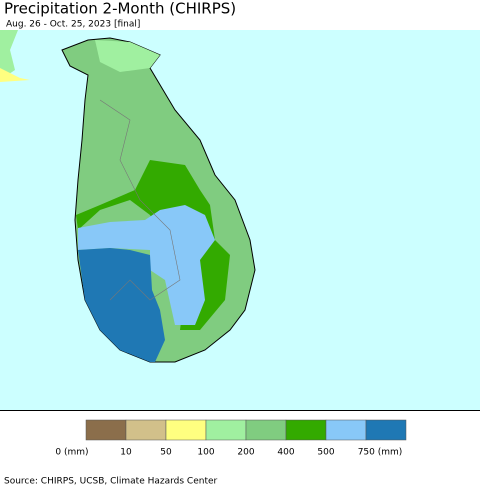  Describe the element at coordinates (120, 9) in the screenshot. I see `title: Precipitation 2-Month (CHIRPS)` at that location.